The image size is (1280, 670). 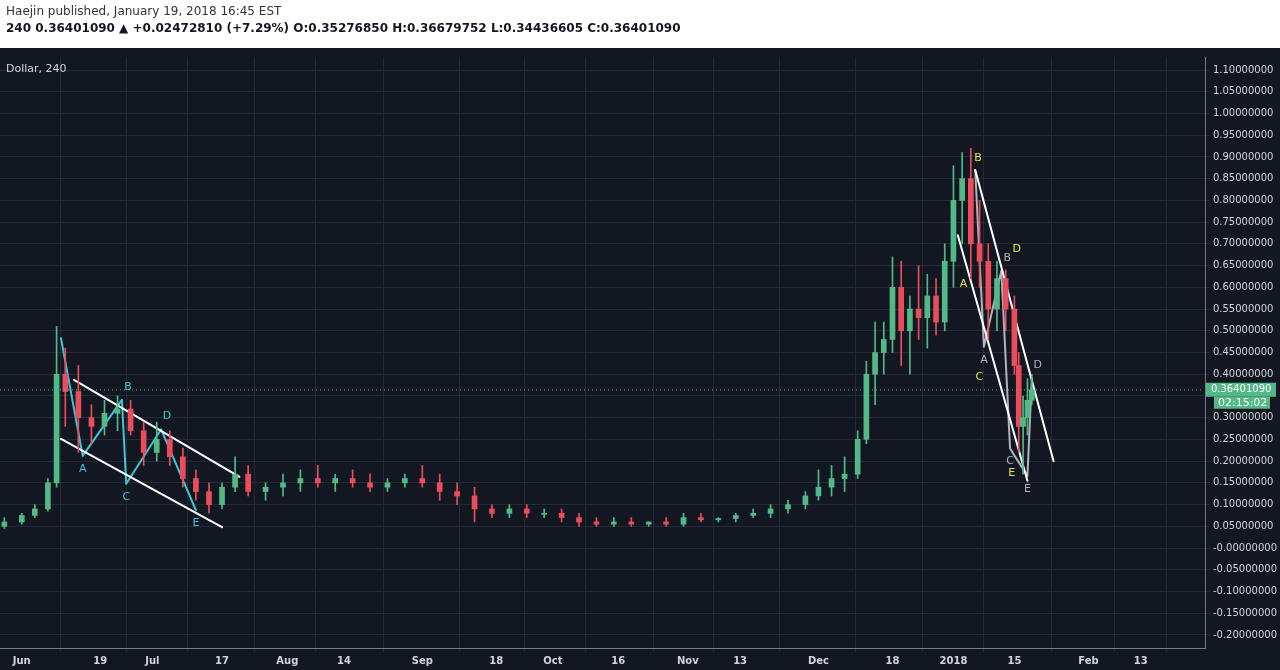 What do you see at coordinates (1243, 265) in the screenshot?
I see `y-tick-label: 0.65000000` at bounding box center [1243, 265].